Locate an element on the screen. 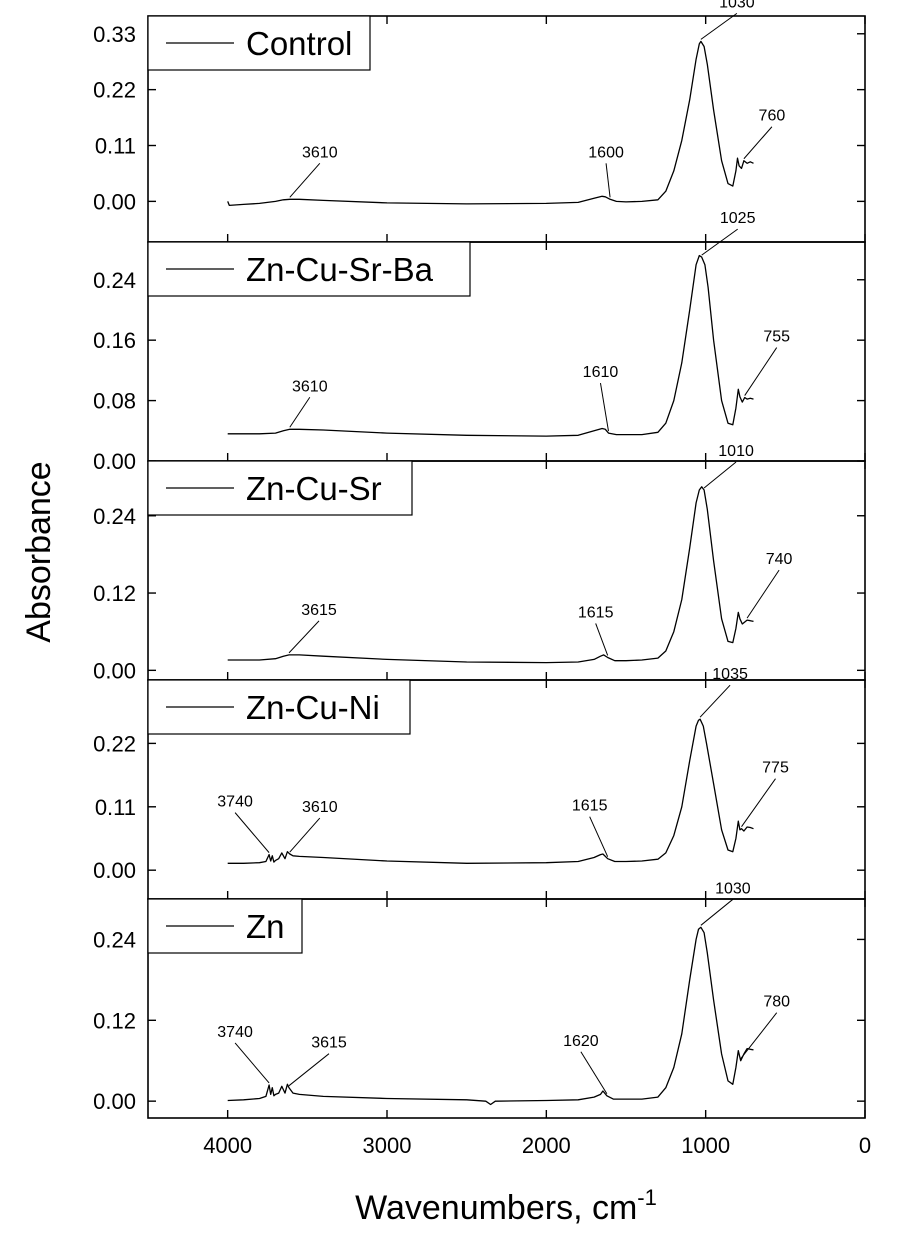  x-axis-title: Wavenumbers, cm-1 is located at coordinates (506, 1206).